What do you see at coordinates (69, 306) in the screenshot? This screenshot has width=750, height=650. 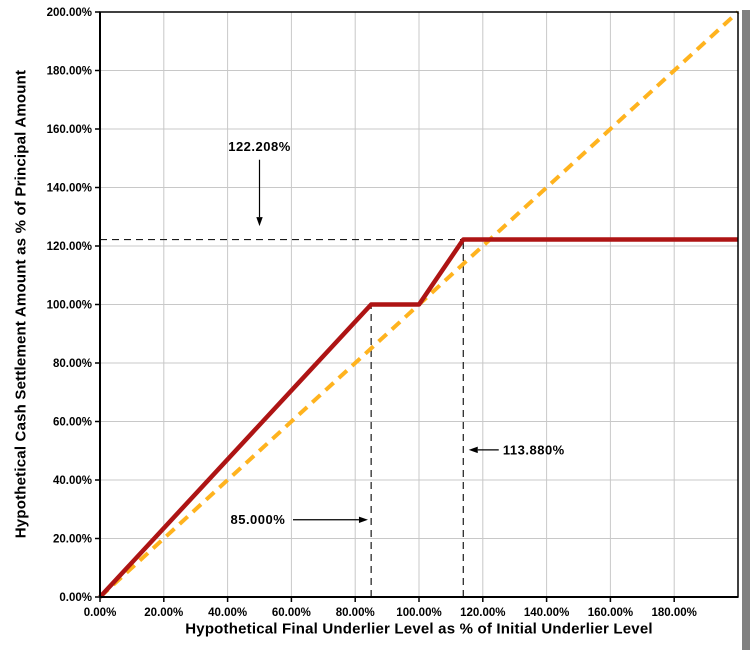 I see `y-tick-label: 100.00%` at bounding box center [69, 306].